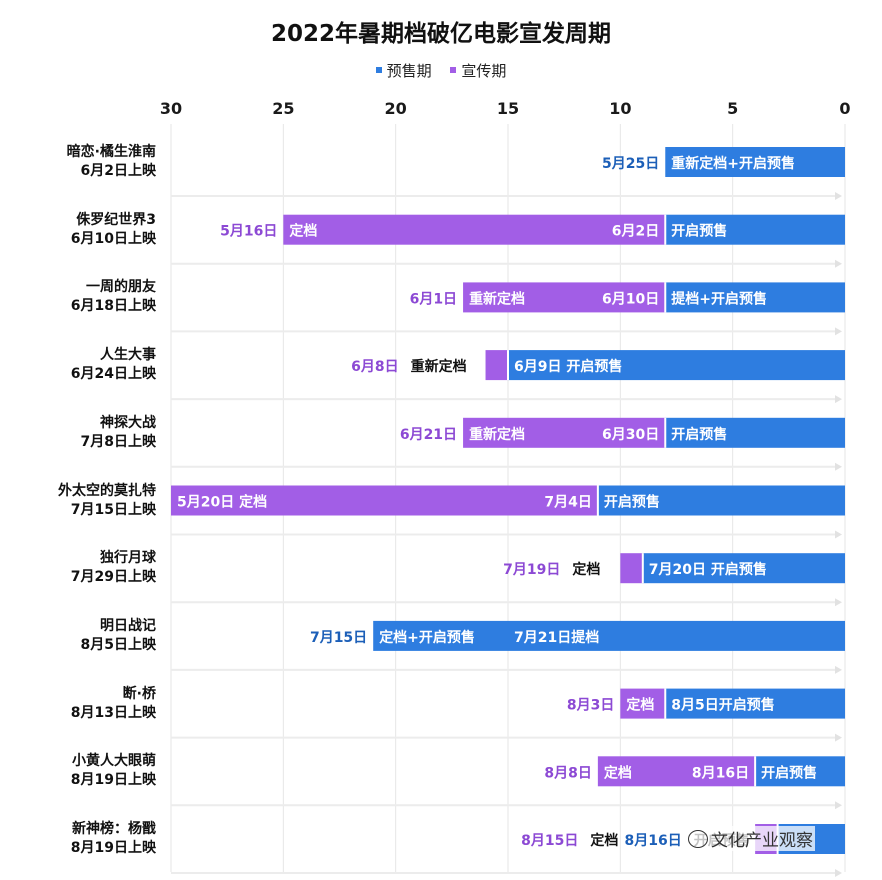 The image size is (882, 880). I want to click on wechat-icon, so click(698, 839).